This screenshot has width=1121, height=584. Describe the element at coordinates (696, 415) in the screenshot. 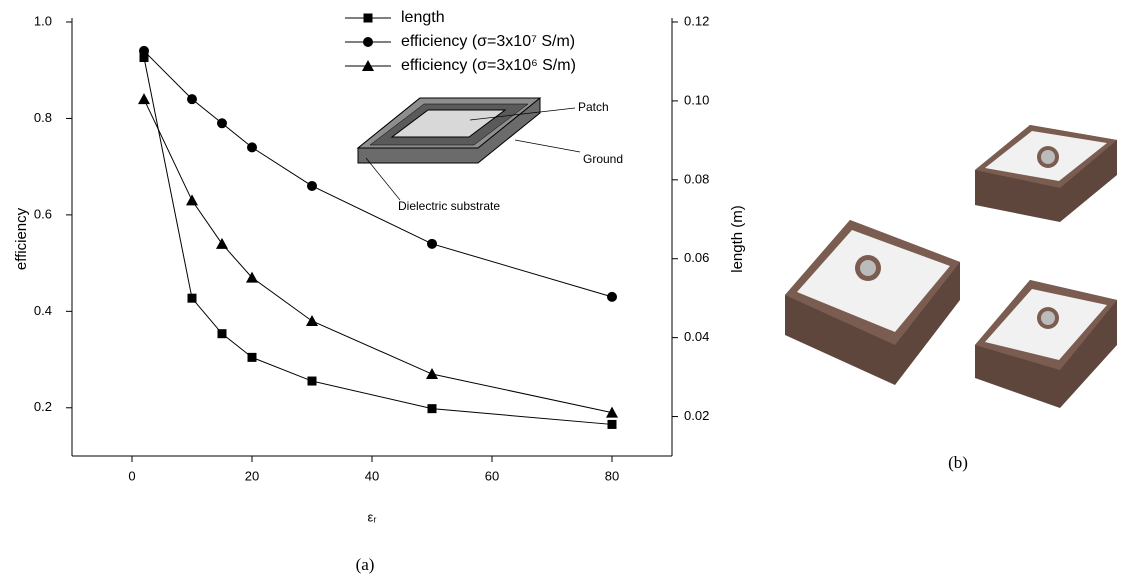

I see `y2-tick-label: 0.02` at that location.